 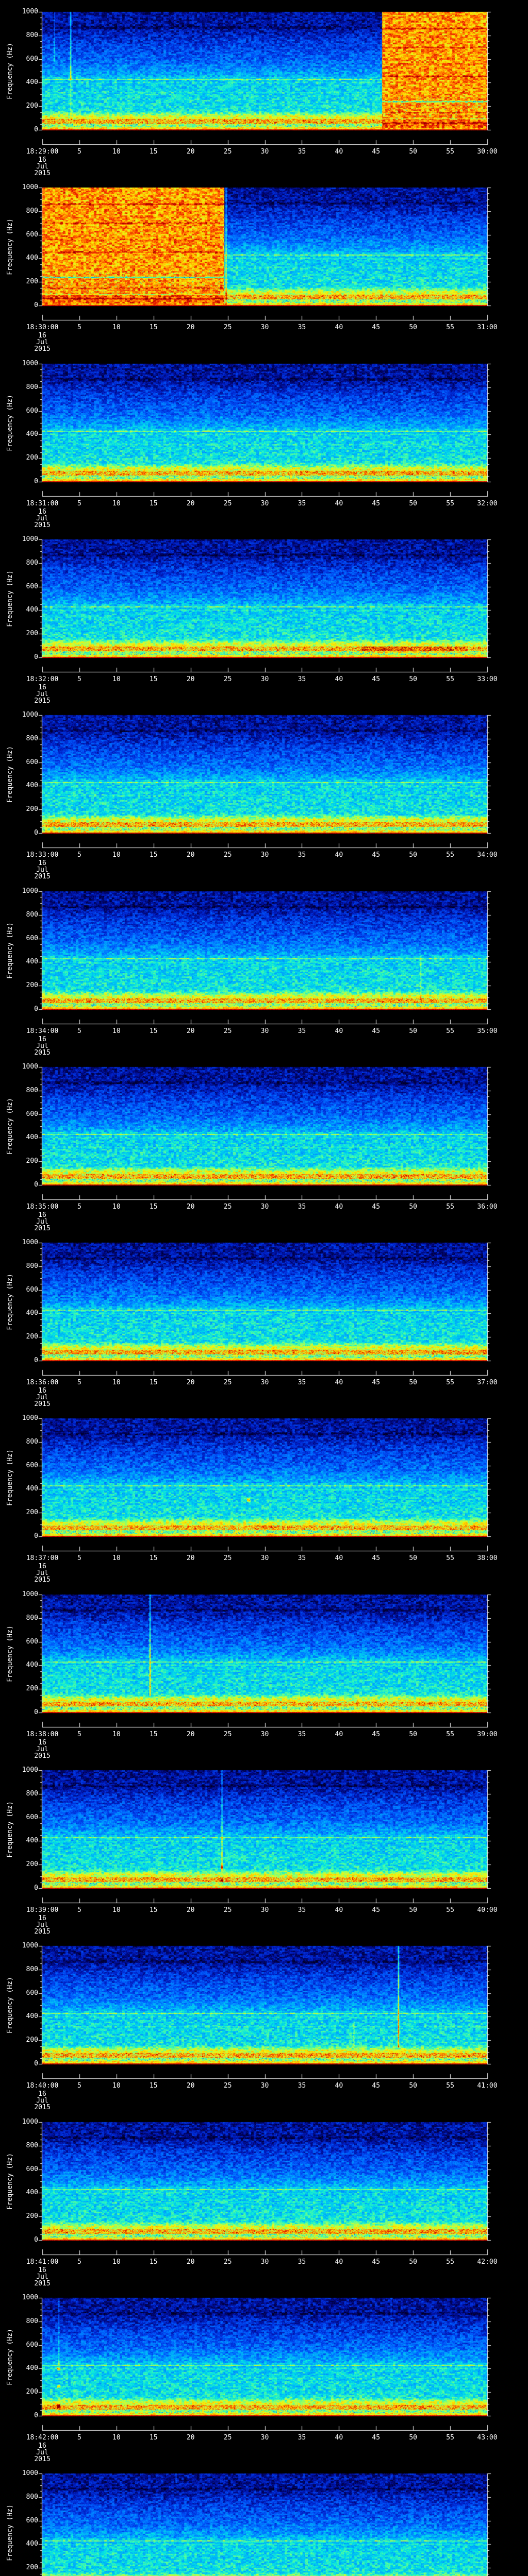 What do you see at coordinates (42, 1207) in the screenshot?
I see `x-start-time-label: 18:35:00` at bounding box center [42, 1207].